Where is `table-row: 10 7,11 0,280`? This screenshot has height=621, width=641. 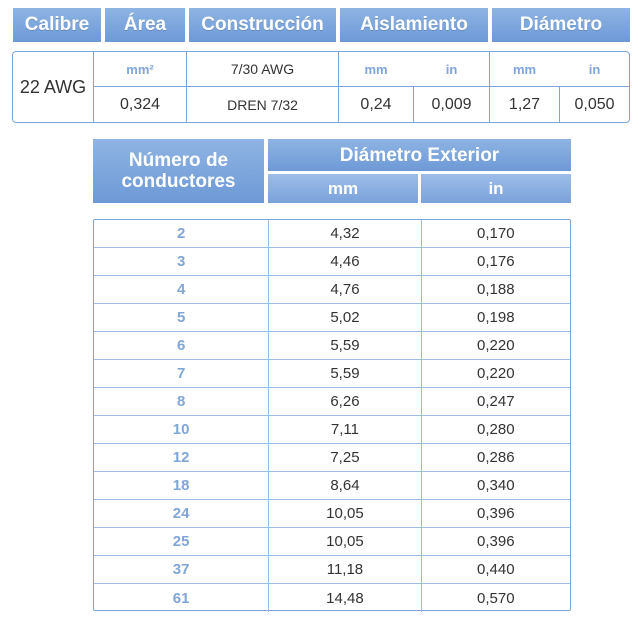
table-row: 10 7,11 0,280 is located at coordinates (332, 430).